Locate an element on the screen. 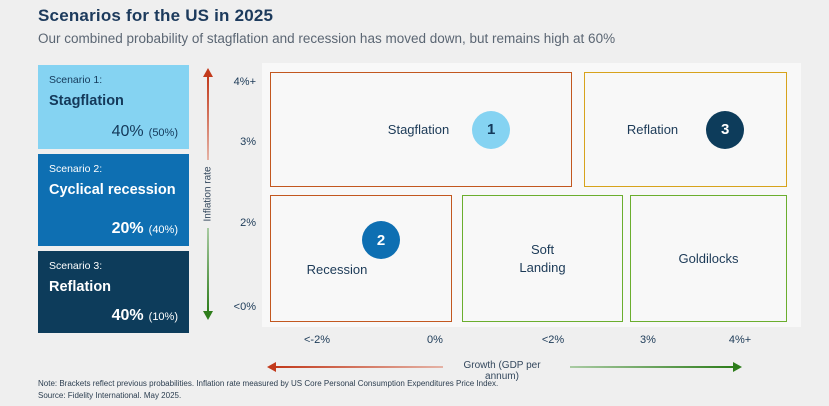 The height and width of the screenshot is (406, 829). y-tick-4pct-plus: 4%+ is located at coordinates (244, 82).